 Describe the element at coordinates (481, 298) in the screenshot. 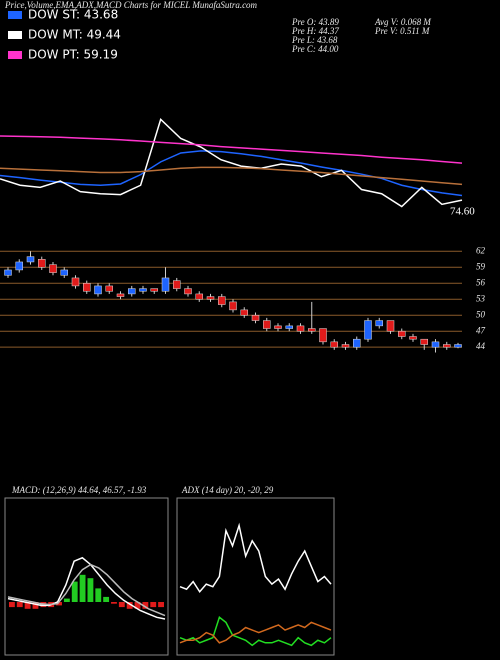

I see `y-tick-label: 53` at that location.